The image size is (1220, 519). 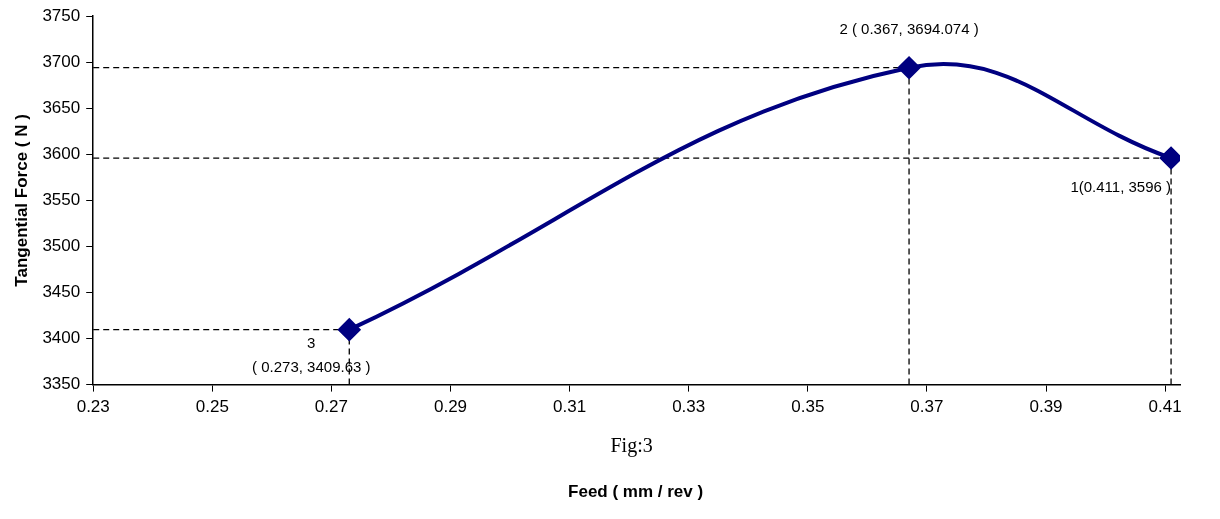 What do you see at coordinates (909, 28) in the screenshot?
I see `annotation: 2 ( 0.367, 3694.074 )` at bounding box center [909, 28].